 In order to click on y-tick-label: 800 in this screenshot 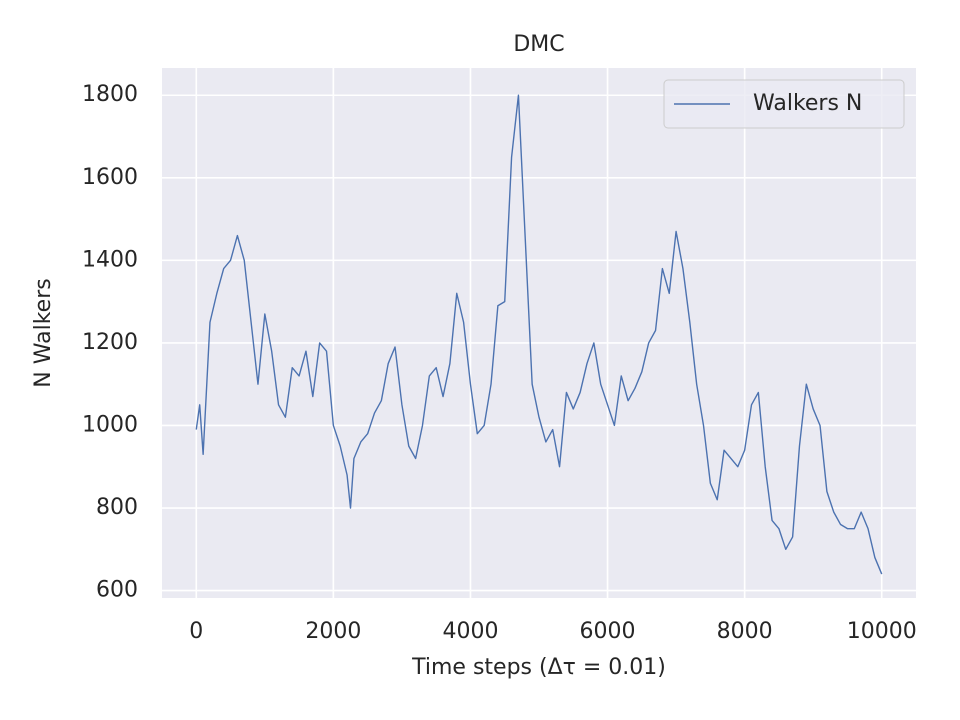, I will do `click(117, 507)`.